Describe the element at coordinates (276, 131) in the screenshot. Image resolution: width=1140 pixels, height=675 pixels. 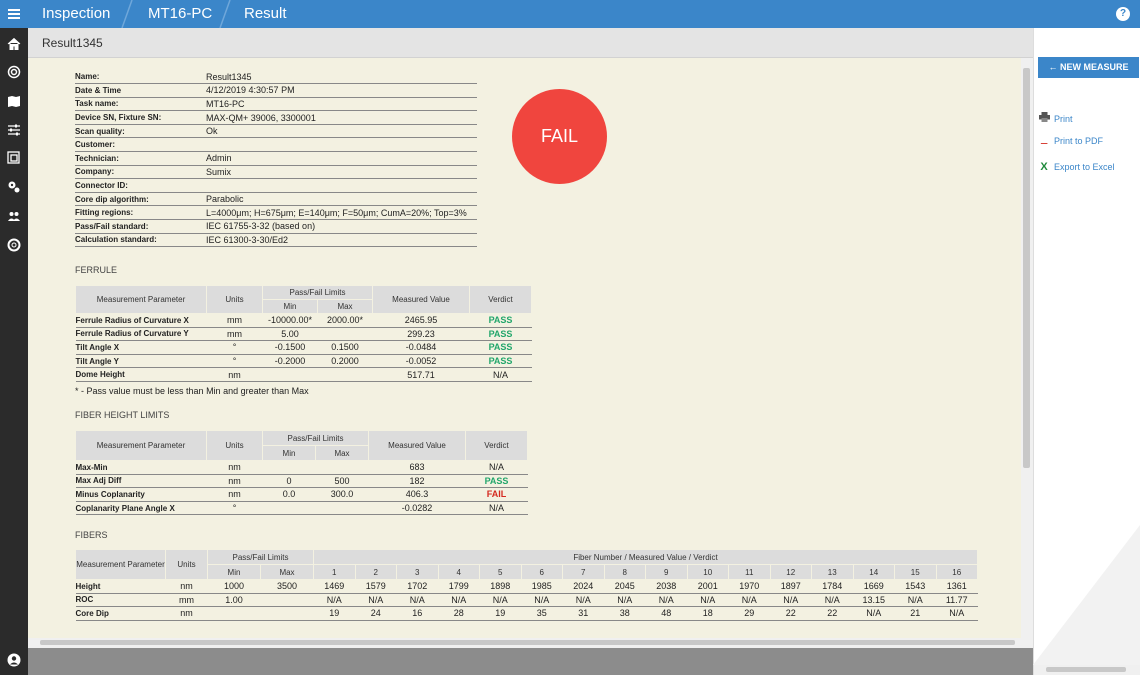
I see `info-row: Scan quality: Ok` at that location.